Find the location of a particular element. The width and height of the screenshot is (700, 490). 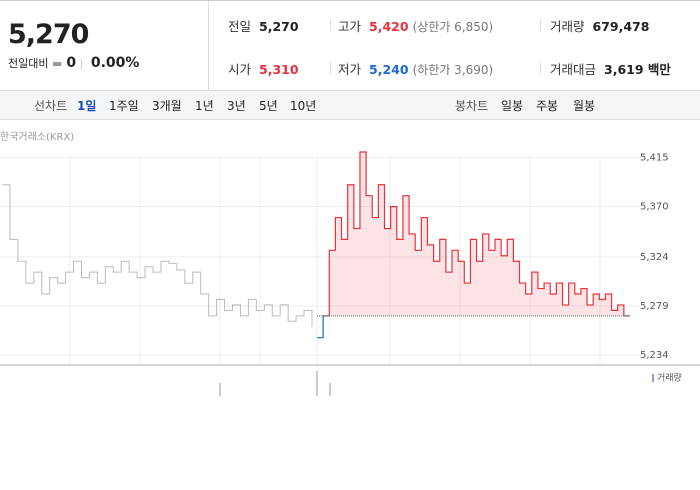

stat-value: 679,478 is located at coordinates (621, 26).